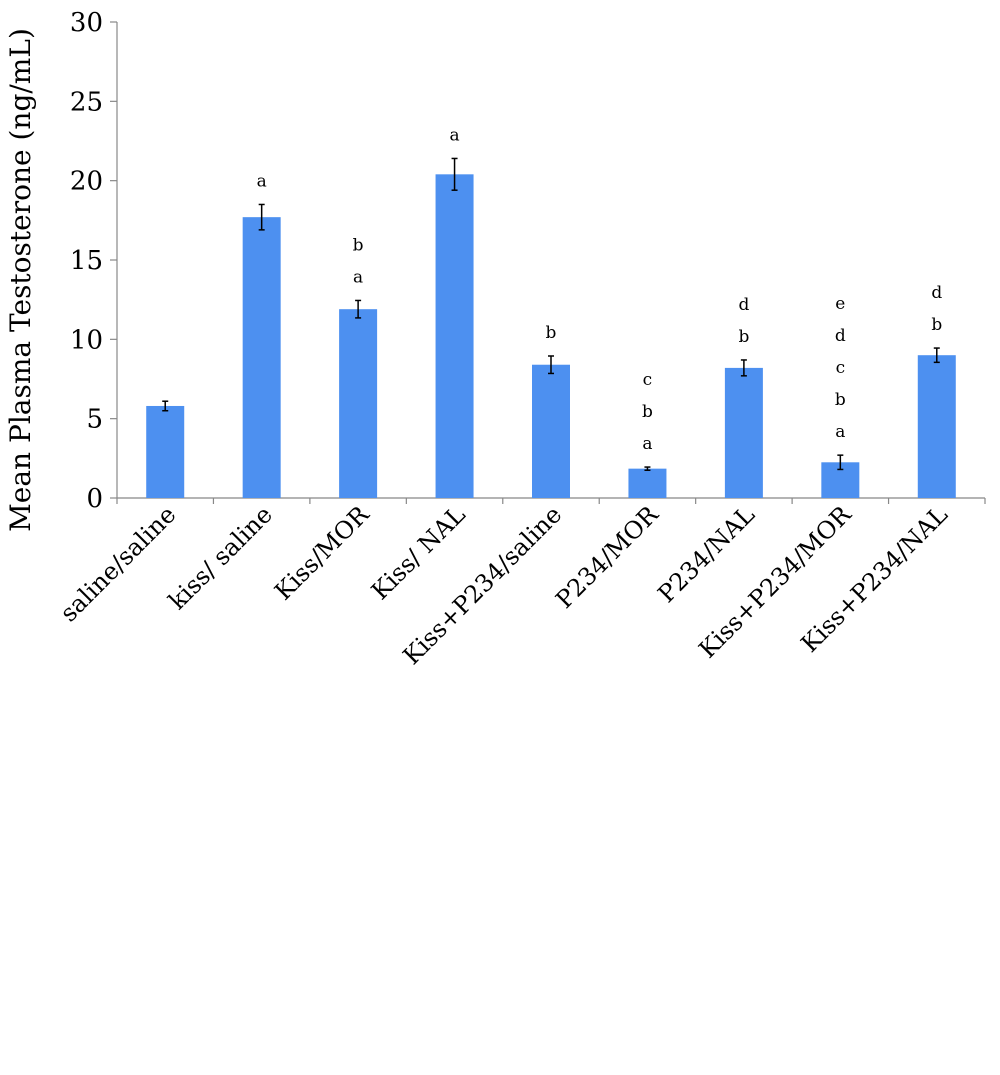 This screenshot has height=1075, width=1000. What do you see at coordinates (86, 182) in the screenshot?
I see `y-tick-label: 20` at bounding box center [86, 182].